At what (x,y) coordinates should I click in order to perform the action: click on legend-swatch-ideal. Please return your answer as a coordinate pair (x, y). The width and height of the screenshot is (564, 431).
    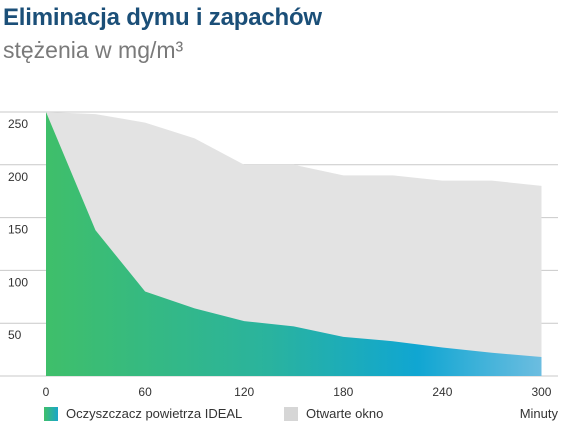
    Looking at the image, I should click on (51, 413).